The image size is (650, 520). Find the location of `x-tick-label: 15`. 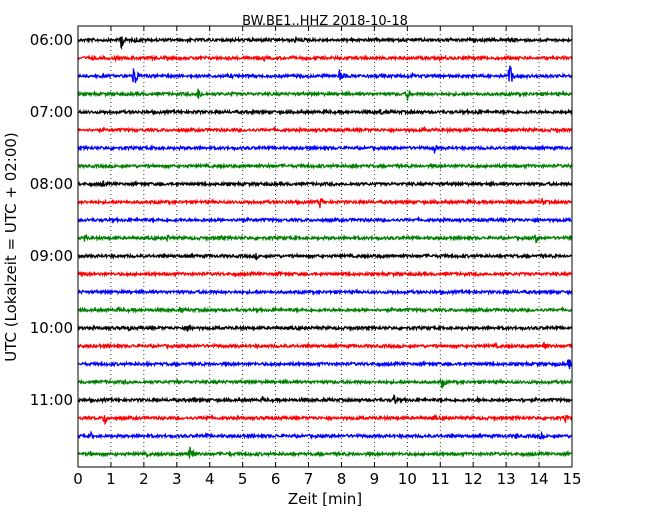

x-tick-label: 15 is located at coordinates (571, 479).